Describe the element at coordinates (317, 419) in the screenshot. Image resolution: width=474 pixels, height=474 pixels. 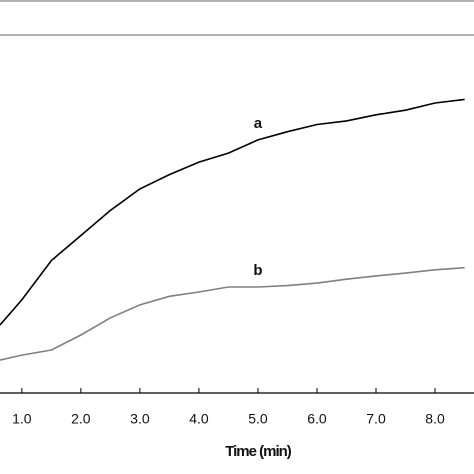
I see `x-tick-label: 6.0` at that location.